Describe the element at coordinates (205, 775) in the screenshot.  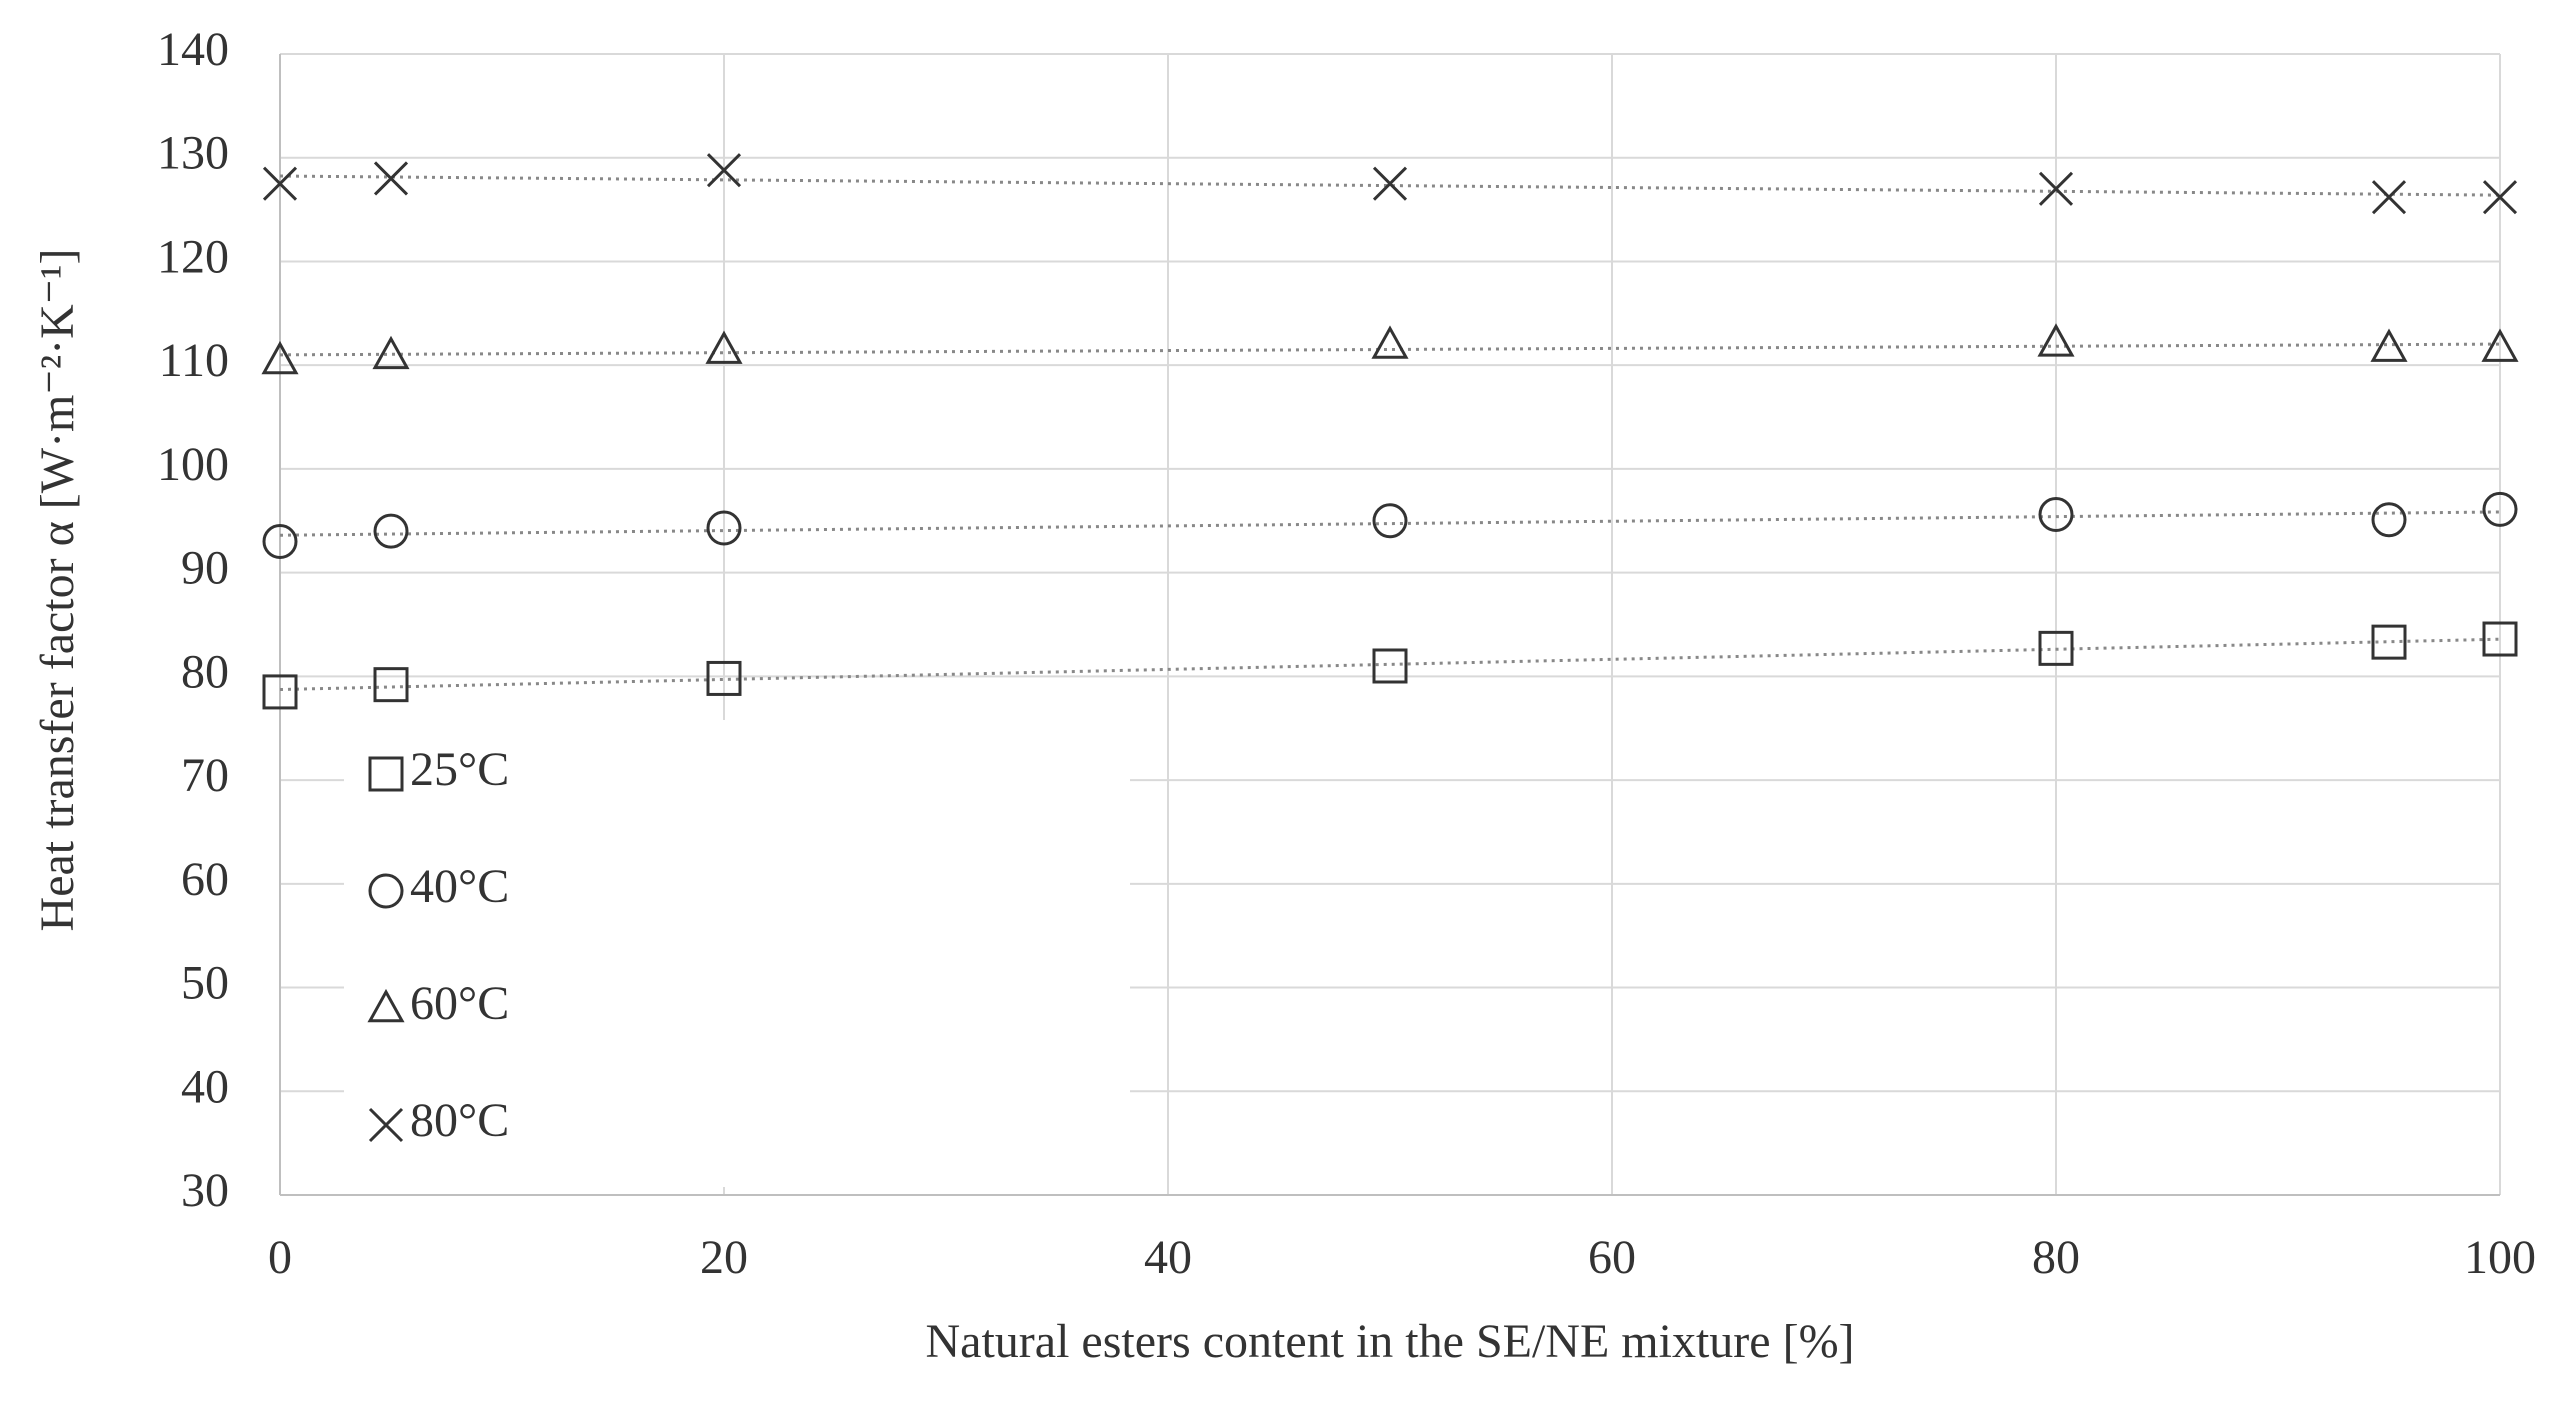
I see `y-tick-label: 70` at that location.